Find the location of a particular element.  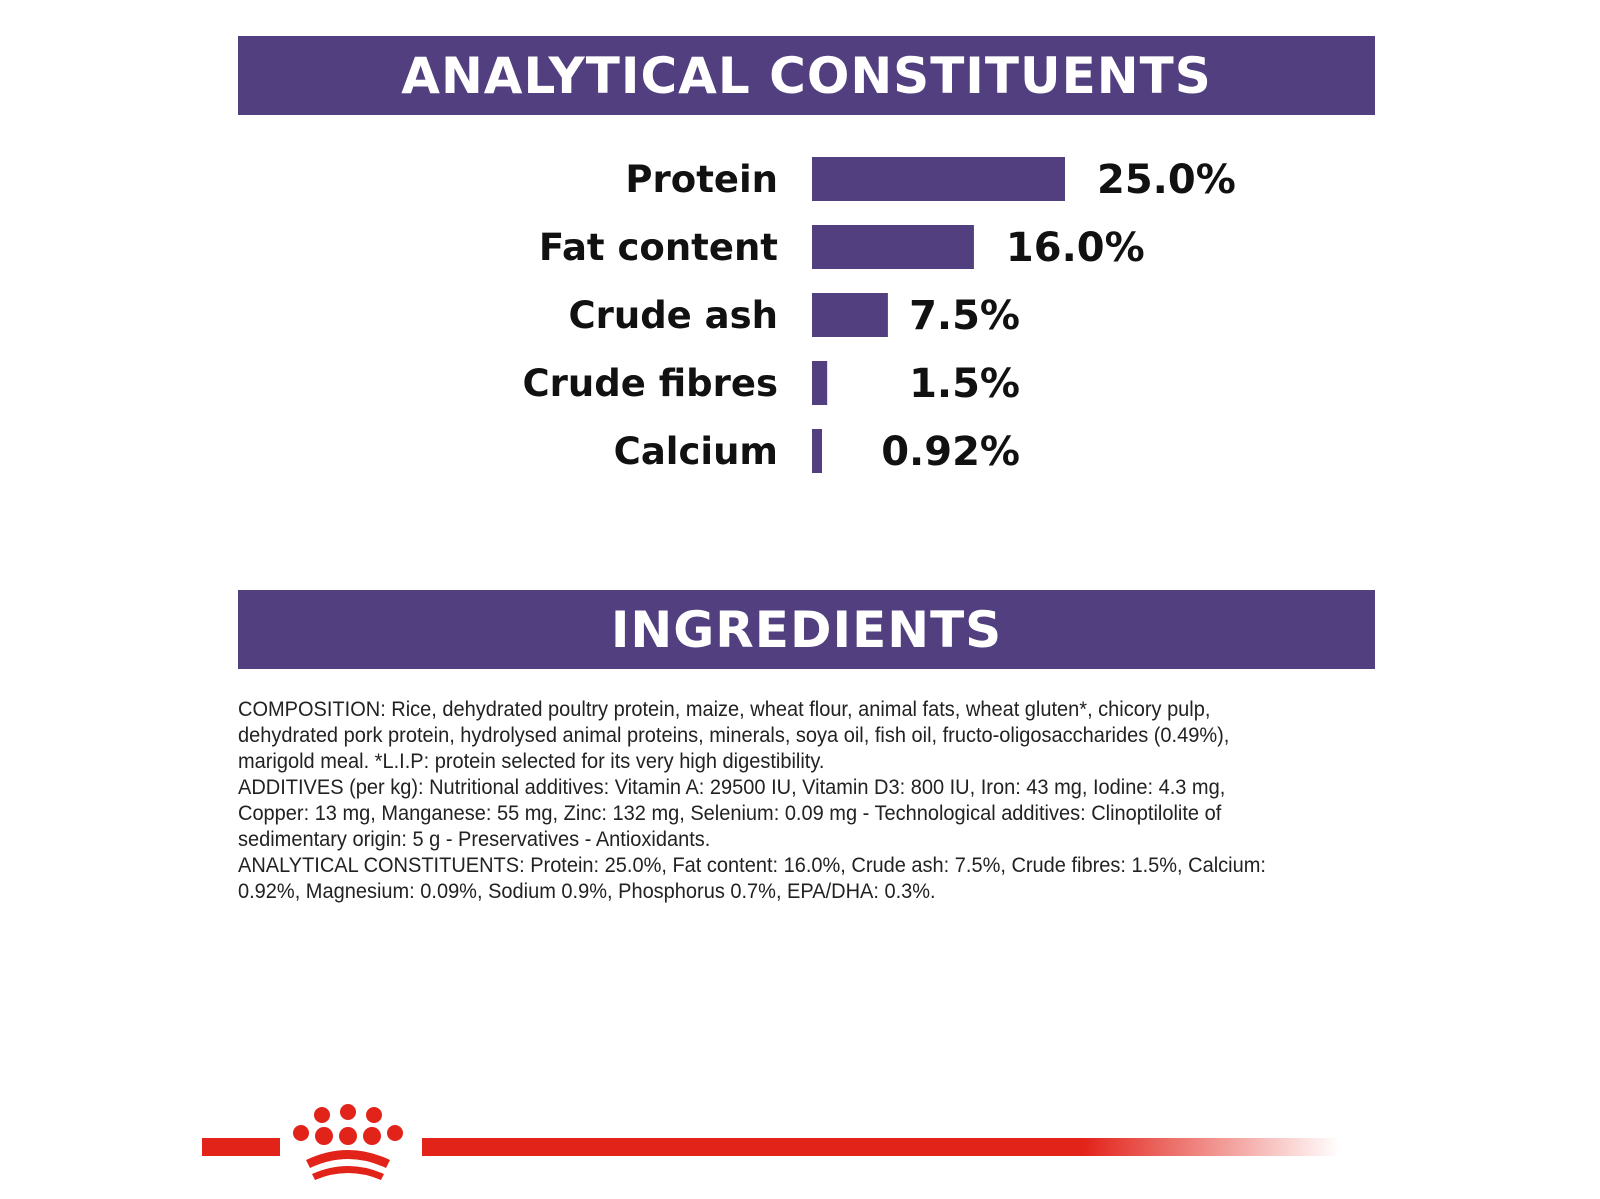

analytical-constituents-title: ANALYTICAL CONSTITUENTS is located at coordinates (806, 75).